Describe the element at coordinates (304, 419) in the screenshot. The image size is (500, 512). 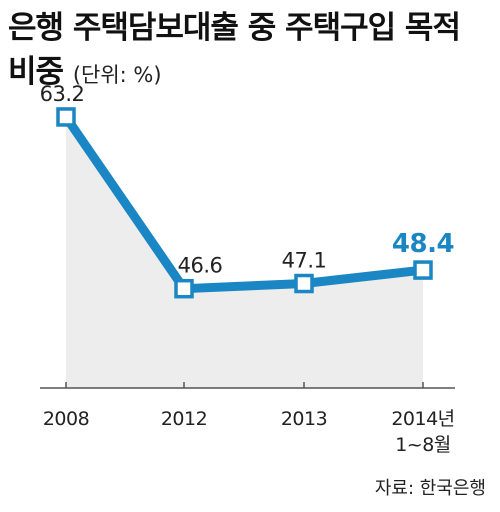
I see `x-tick-label-2: 2013` at that location.